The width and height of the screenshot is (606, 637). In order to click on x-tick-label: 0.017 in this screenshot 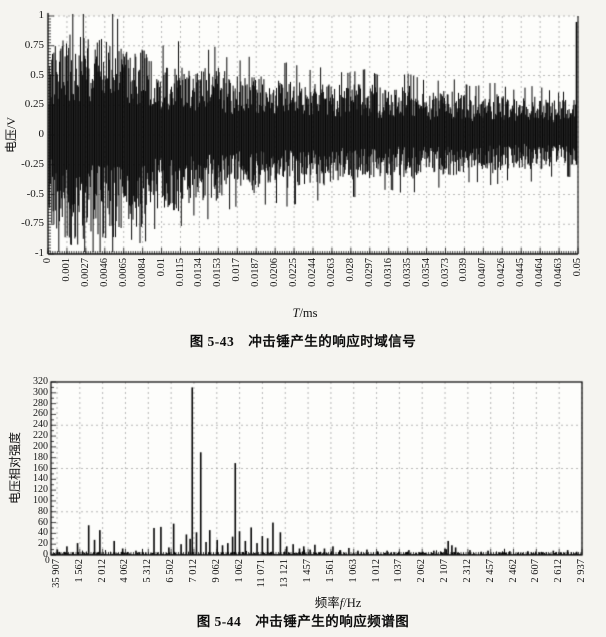, I will do `click(237, 270)`.